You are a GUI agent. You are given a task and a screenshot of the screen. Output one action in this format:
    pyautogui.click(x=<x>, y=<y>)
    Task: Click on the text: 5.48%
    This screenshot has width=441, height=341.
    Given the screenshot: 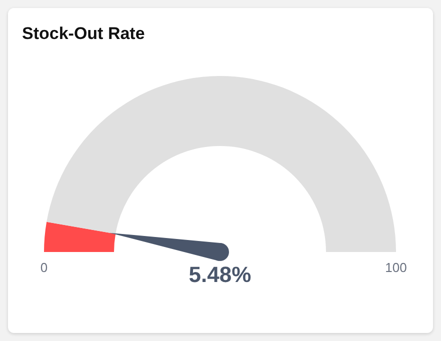 What is the action you would take?
    pyautogui.click(x=220, y=275)
    